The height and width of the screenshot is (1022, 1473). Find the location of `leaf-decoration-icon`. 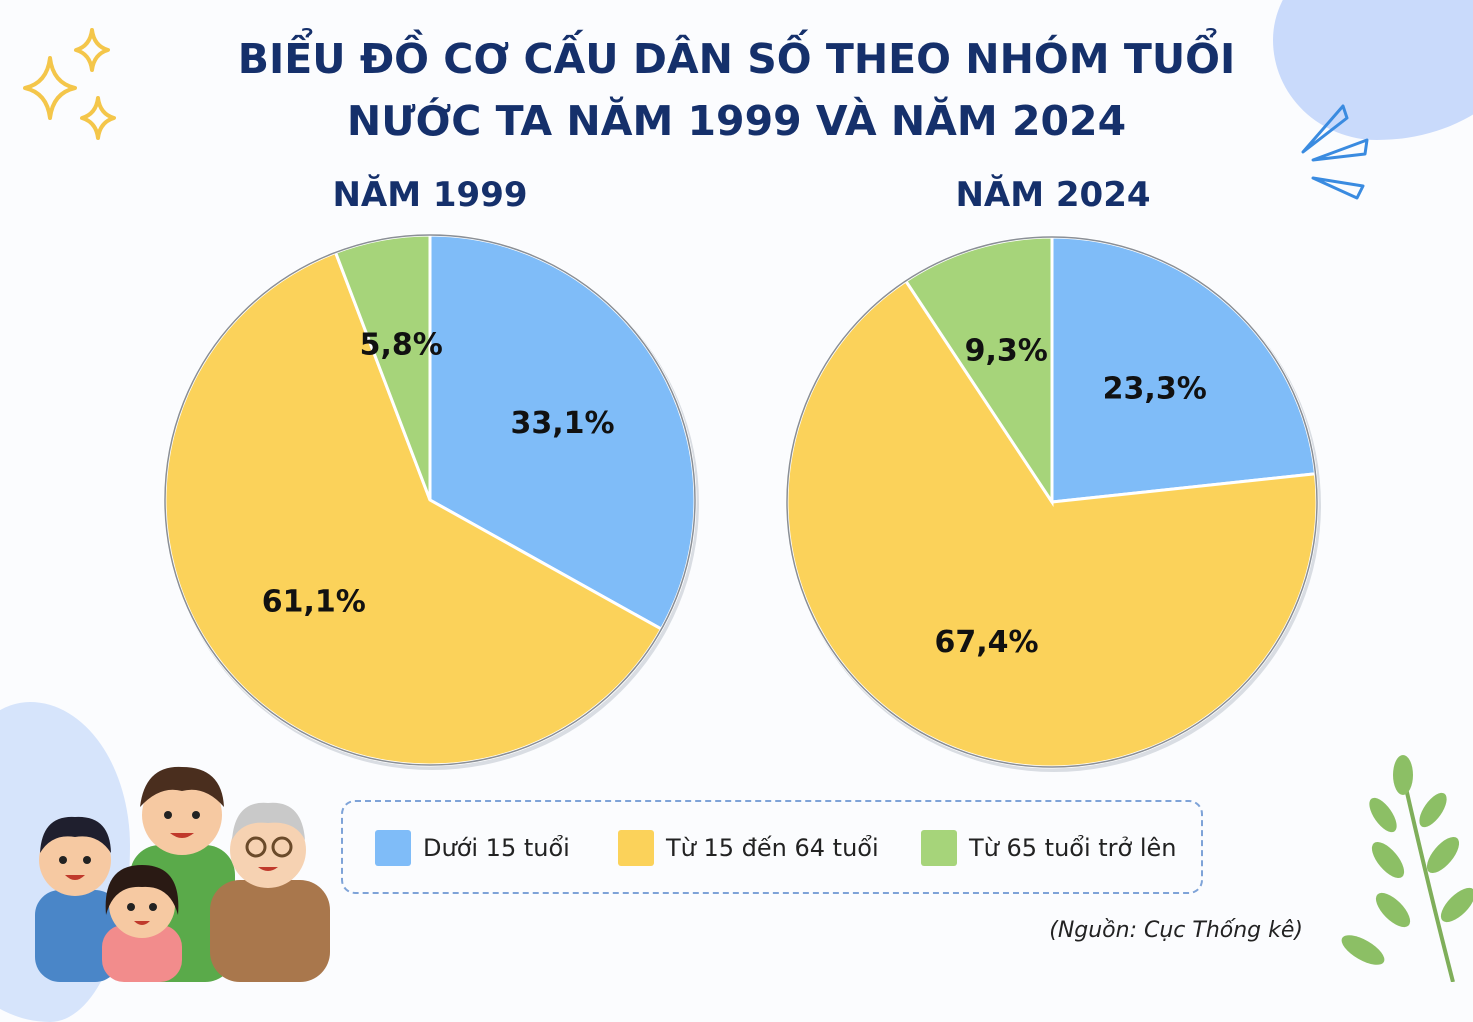

leaf-decoration-icon is located at coordinates (1407, 868).